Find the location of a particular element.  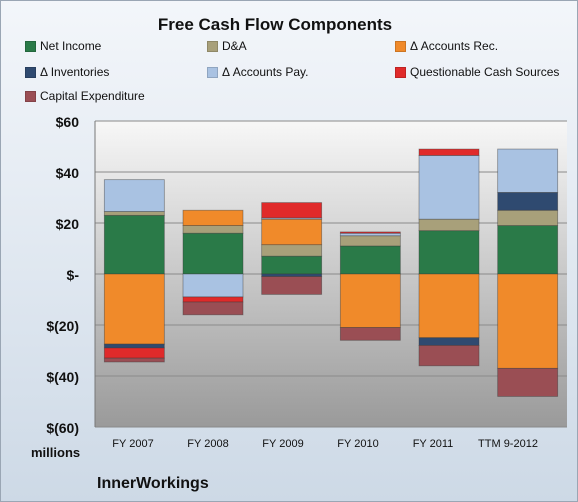

legend-item-accounts-rec: Δ Accounts Rec. is located at coordinates (446, 46).